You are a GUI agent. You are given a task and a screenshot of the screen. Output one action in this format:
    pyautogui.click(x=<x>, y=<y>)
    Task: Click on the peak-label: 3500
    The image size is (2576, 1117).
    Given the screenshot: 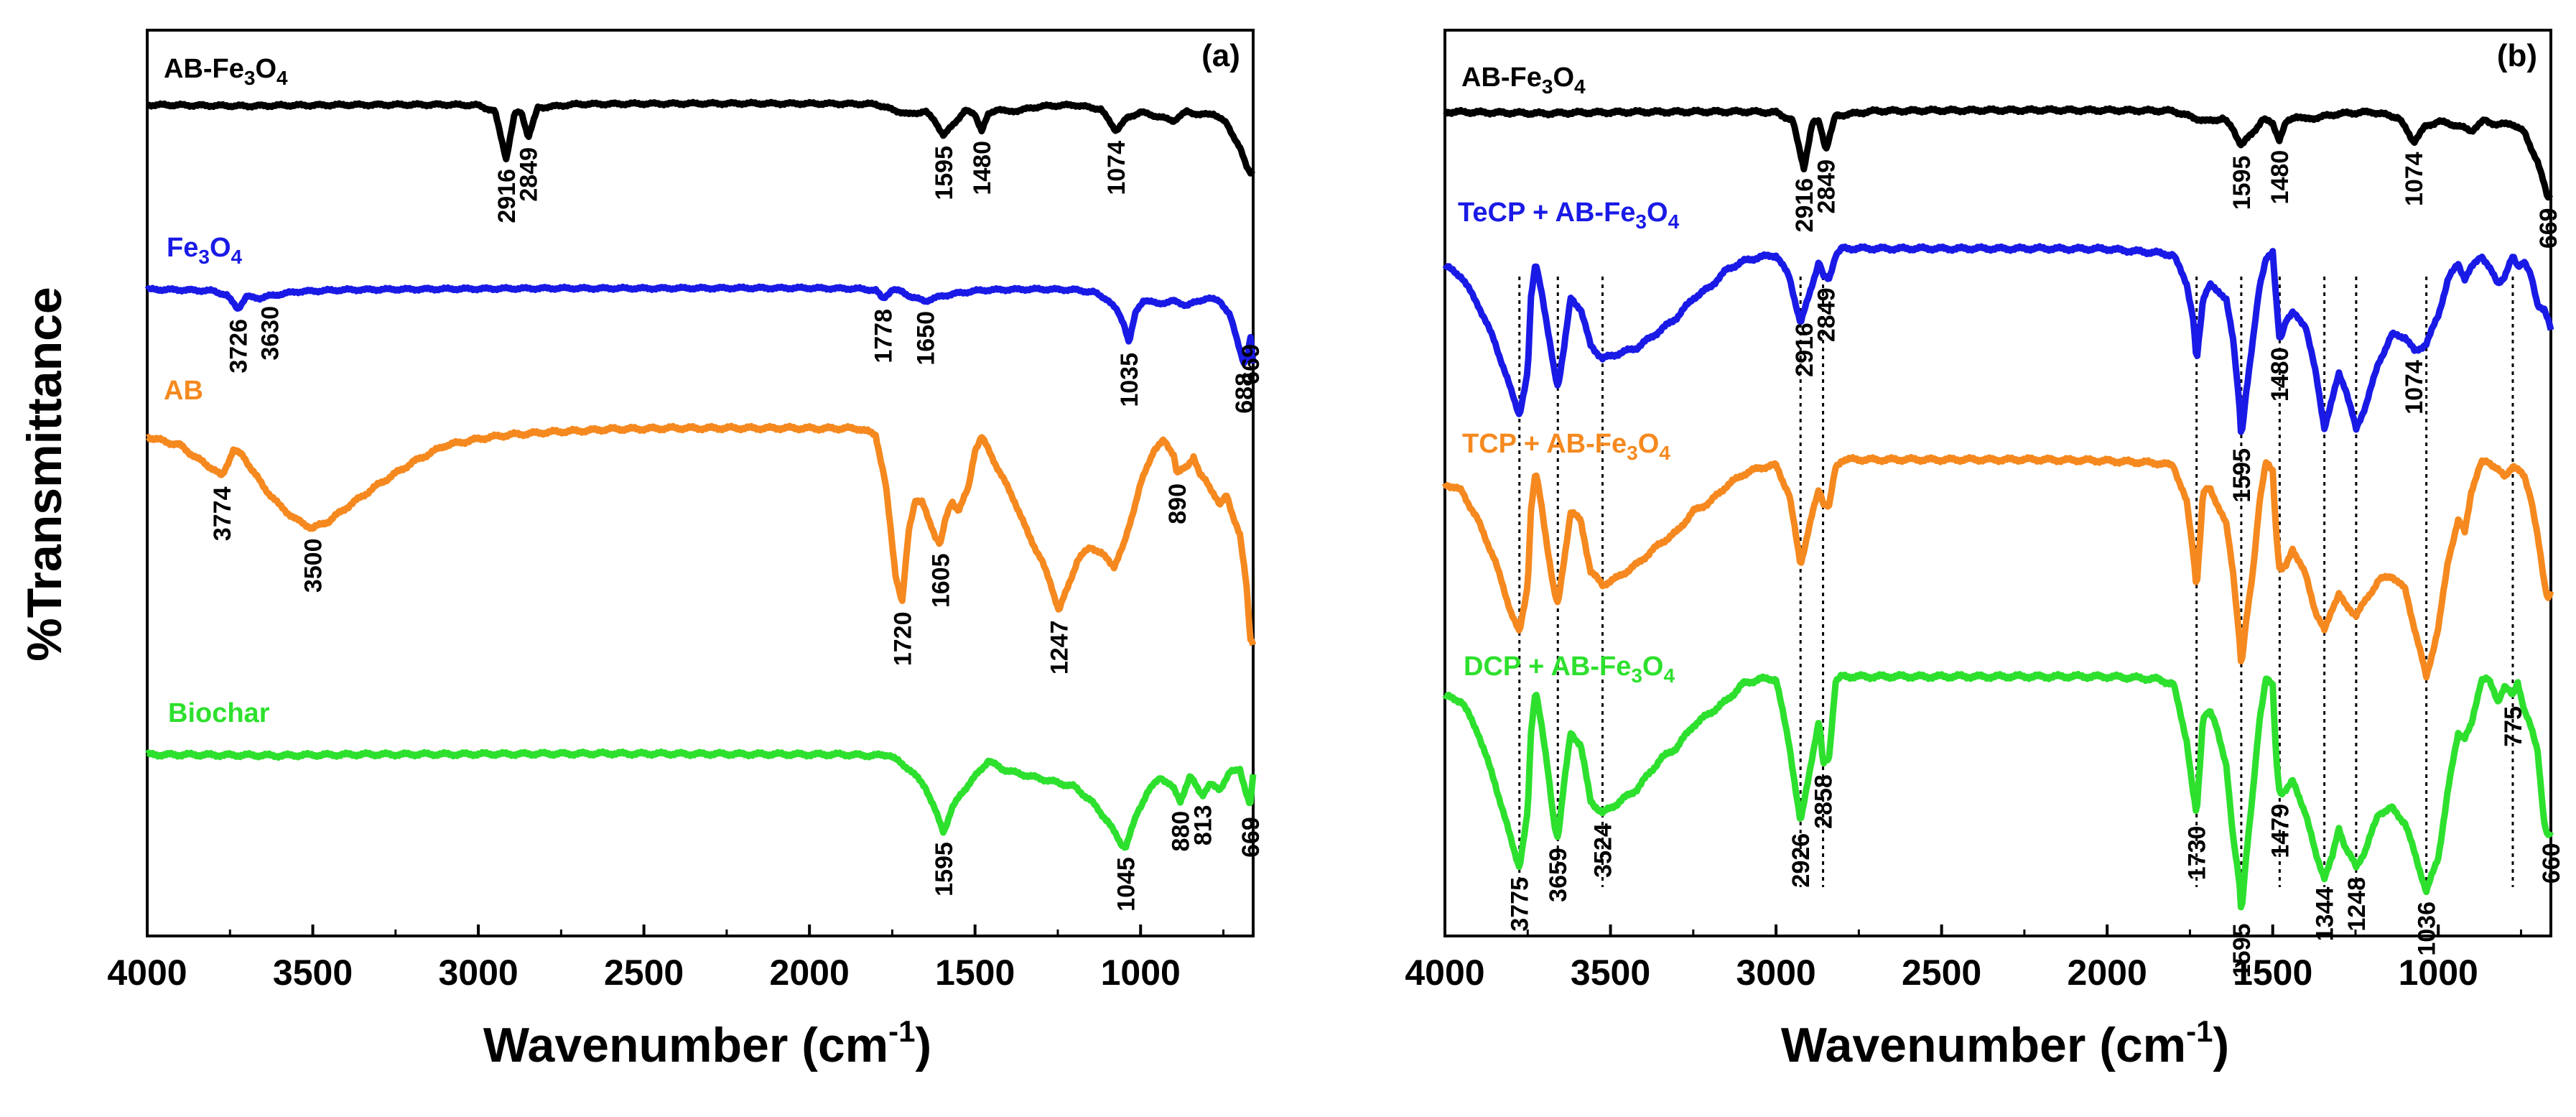 What is the action you would take?
    pyautogui.click(x=313, y=566)
    